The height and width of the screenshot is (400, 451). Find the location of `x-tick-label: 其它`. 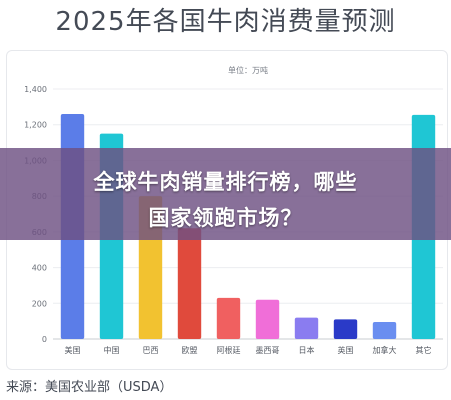

x-tick-label: 其它 is located at coordinates (424, 350).